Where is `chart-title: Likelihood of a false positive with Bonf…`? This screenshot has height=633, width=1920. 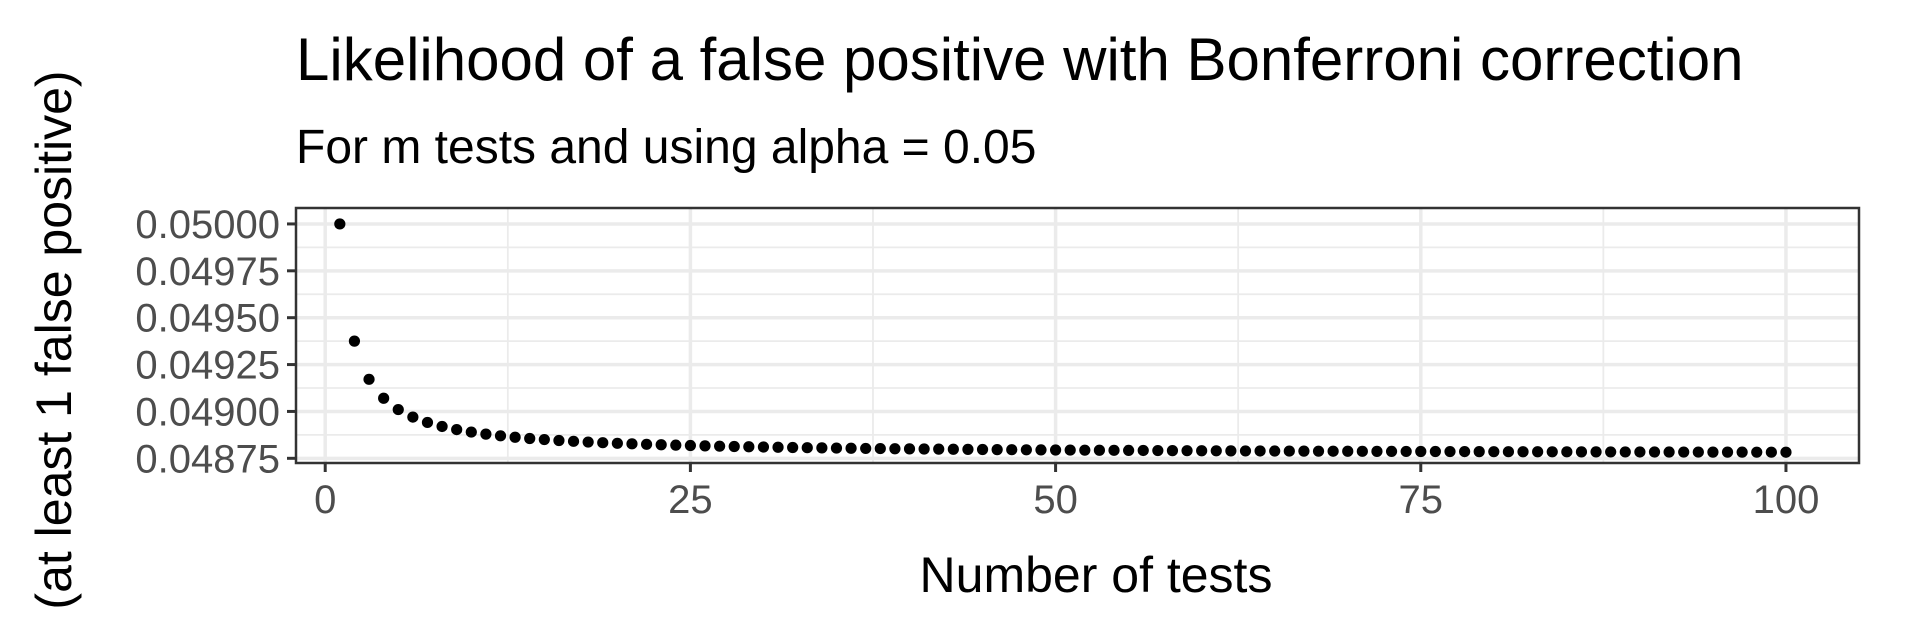
chart-title: Likelihood of a false positive with Bonf… is located at coordinates (1019, 59).